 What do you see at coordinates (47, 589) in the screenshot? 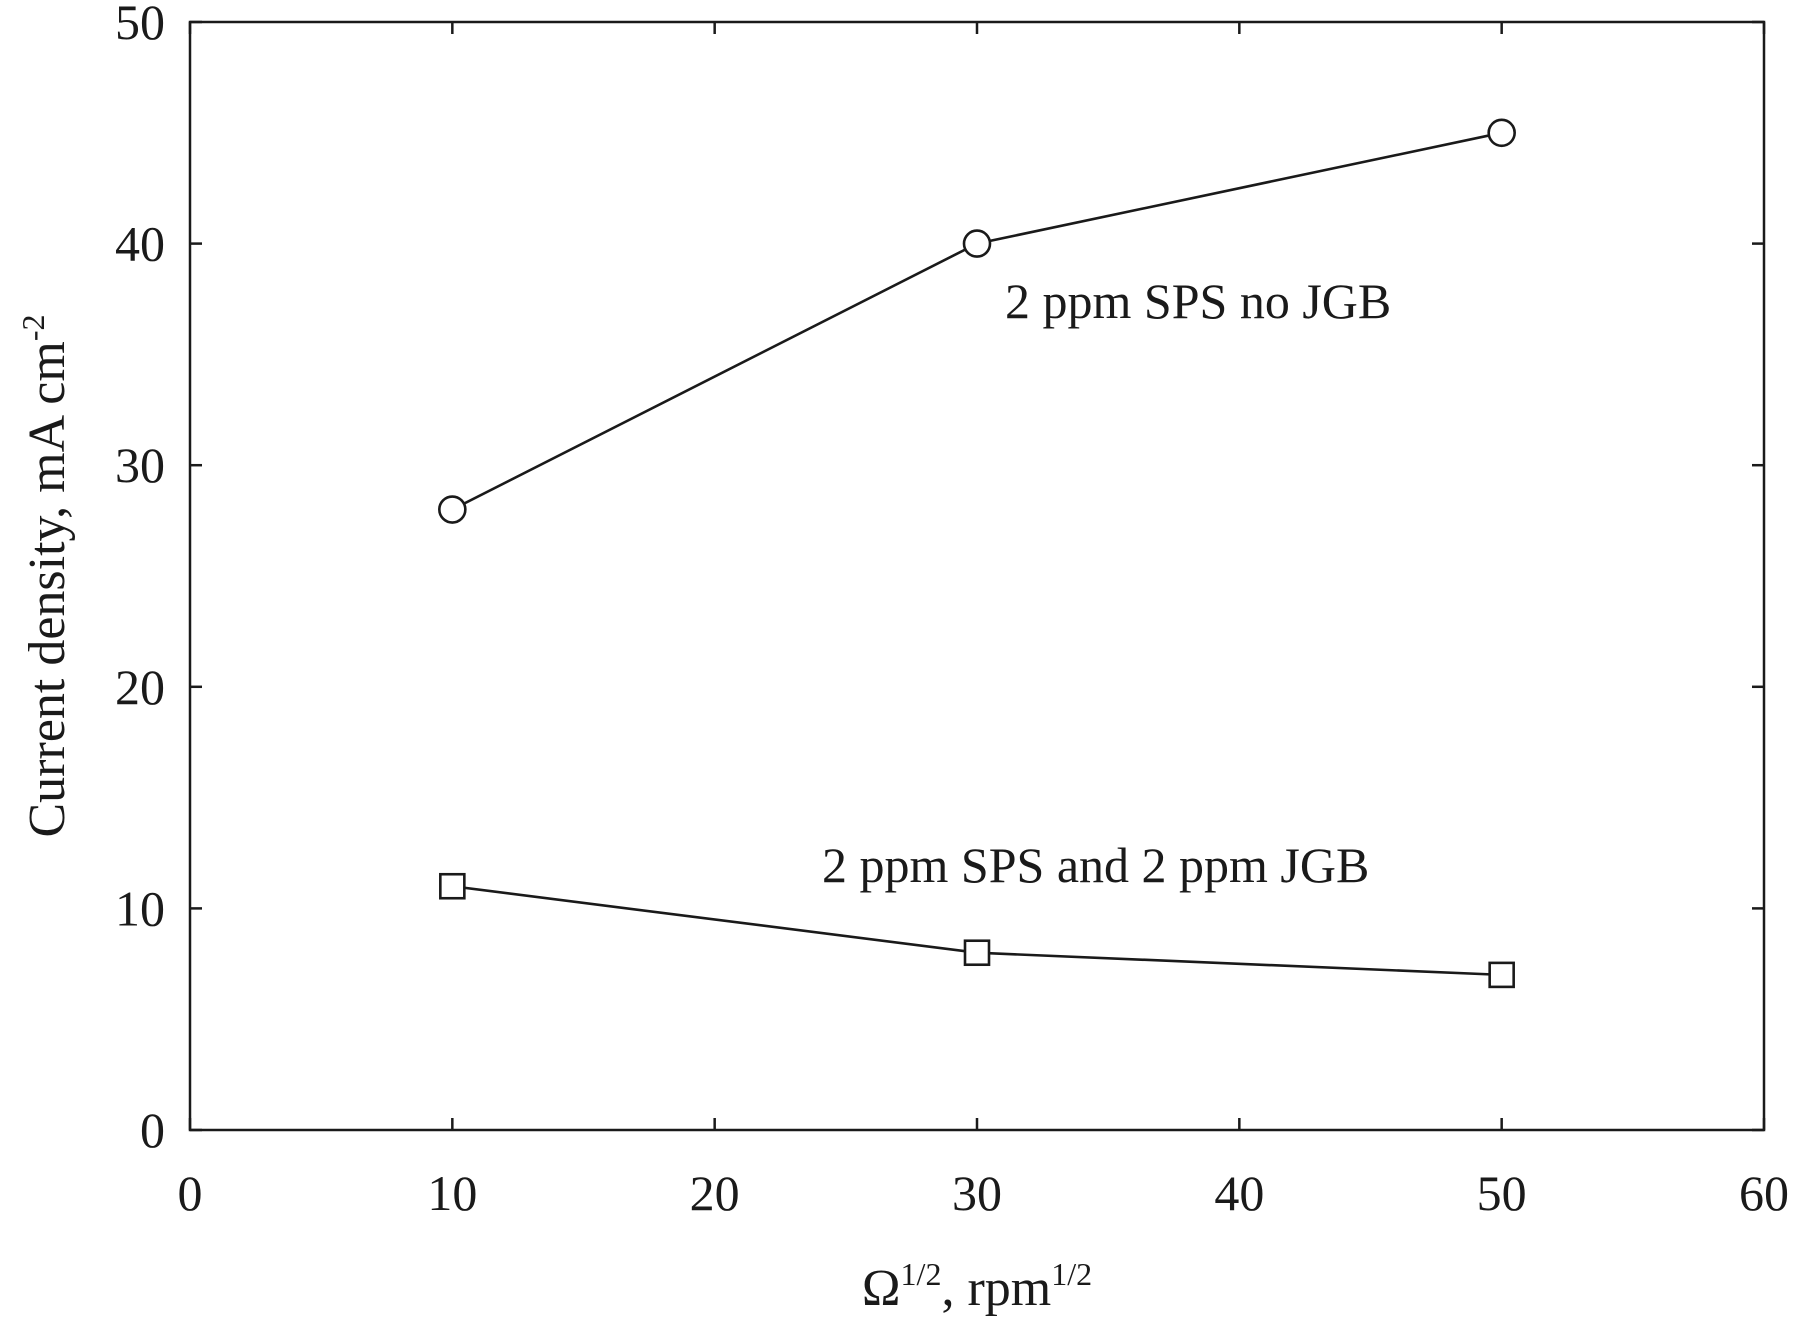
I see `y-axis-title-base: Current density, mA cm` at bounding box center [47, 589].